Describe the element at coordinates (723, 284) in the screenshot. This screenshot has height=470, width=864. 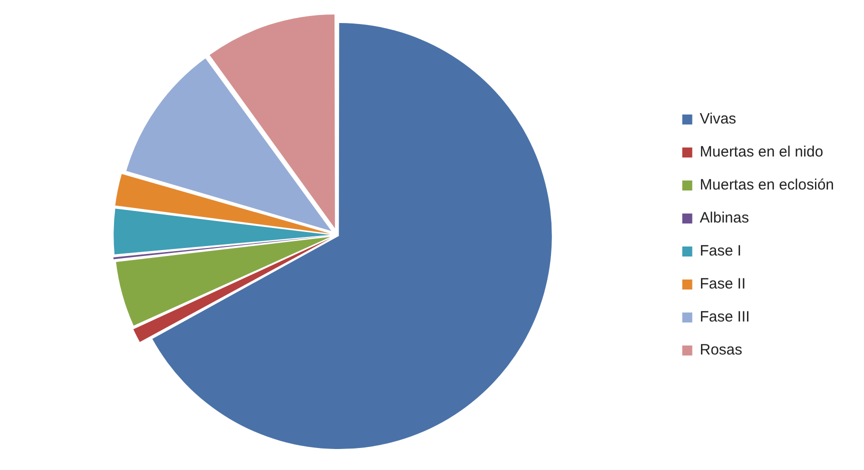
I see `legend-label: Fase II` at that location.